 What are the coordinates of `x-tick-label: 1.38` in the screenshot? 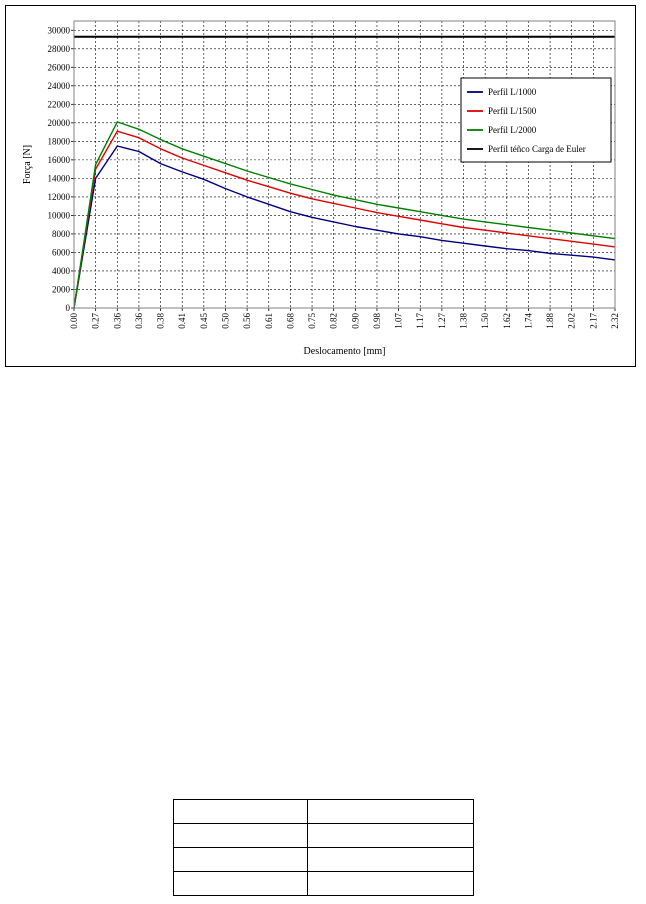 It's located at (464, 321).